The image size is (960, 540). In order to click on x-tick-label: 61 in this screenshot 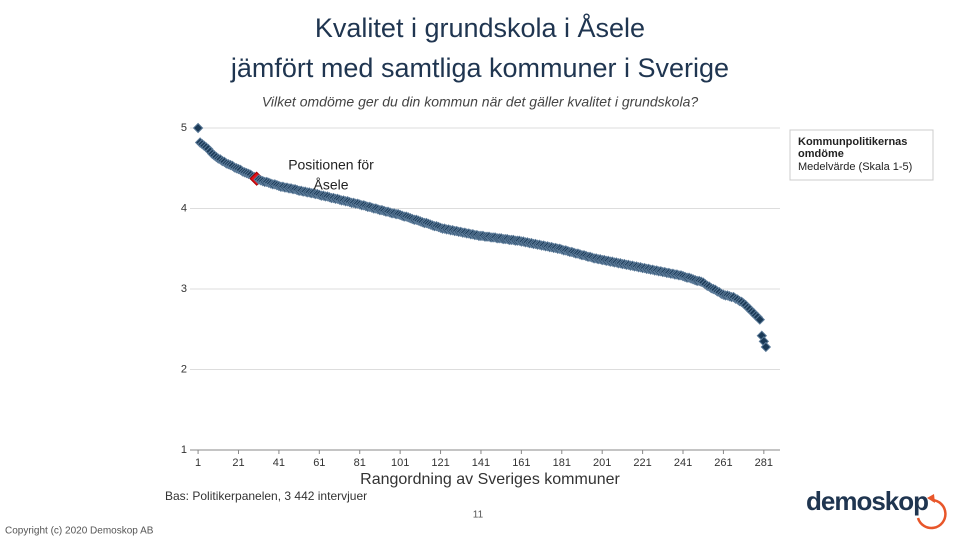, I will do `click(319, 463)`.